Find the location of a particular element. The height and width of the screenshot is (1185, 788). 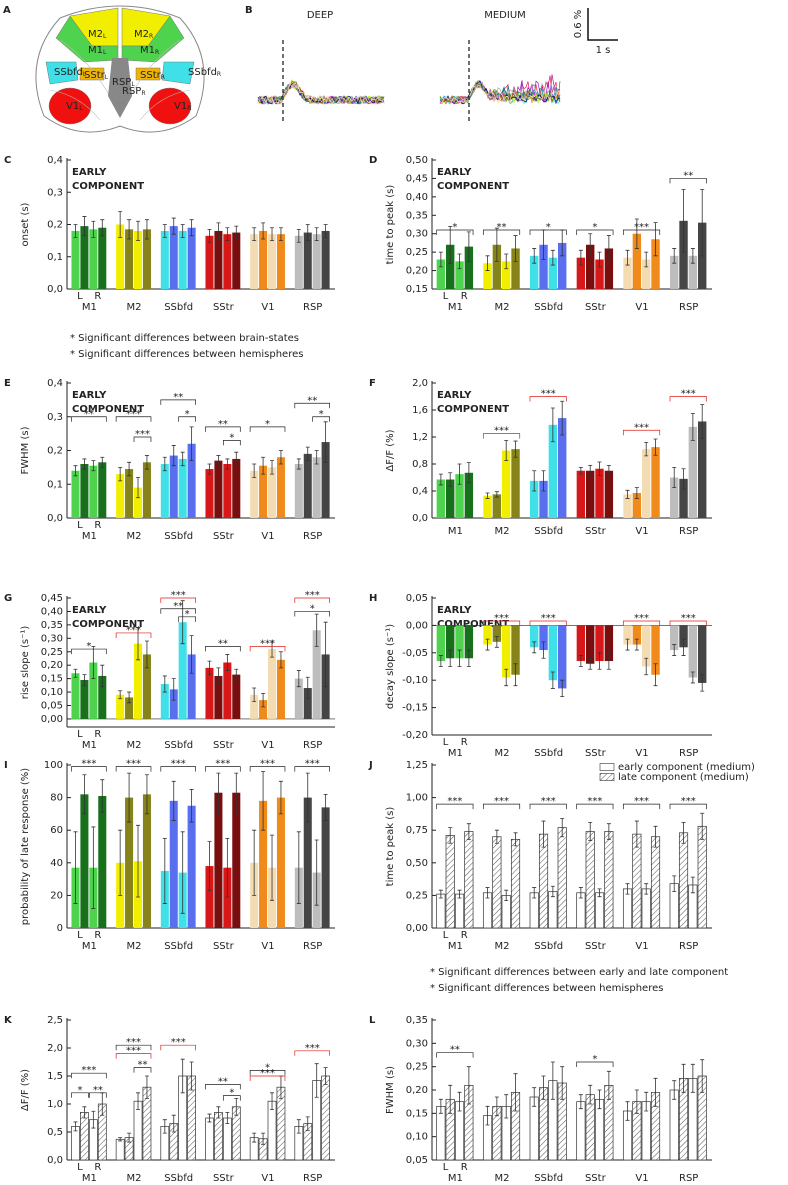

y-tick-label: 0,25 is located at coordinates (417, 1067).